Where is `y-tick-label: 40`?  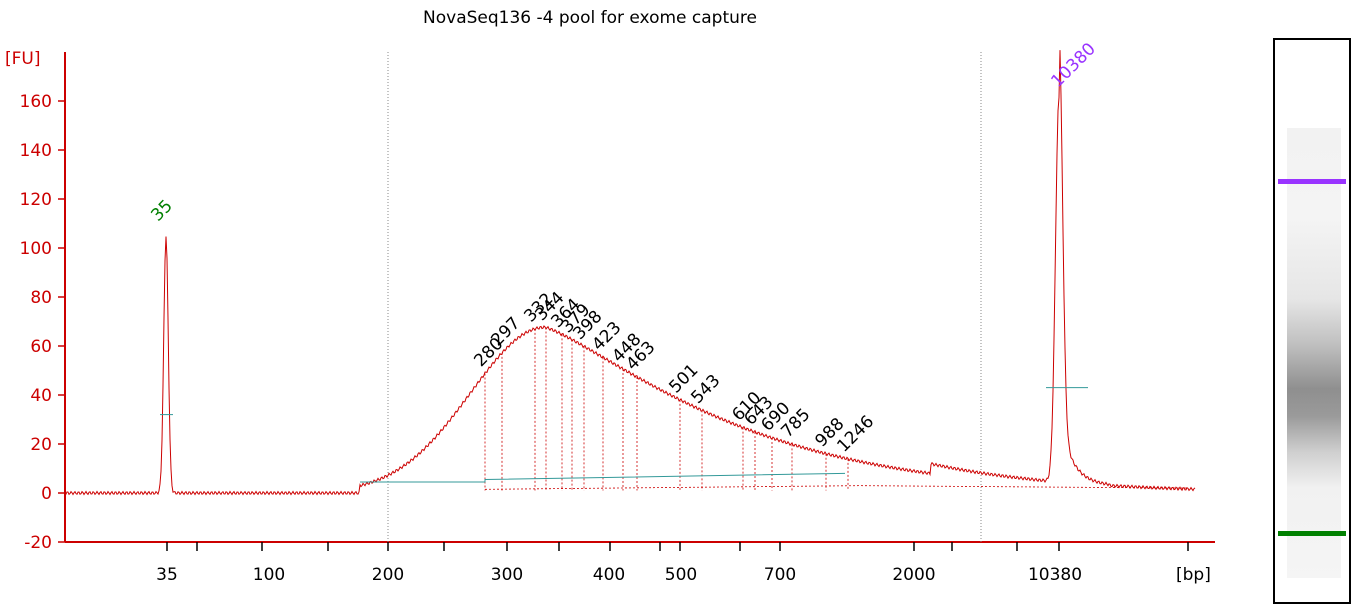 y-tick-label: 40 is located at coordinates (41, 396).